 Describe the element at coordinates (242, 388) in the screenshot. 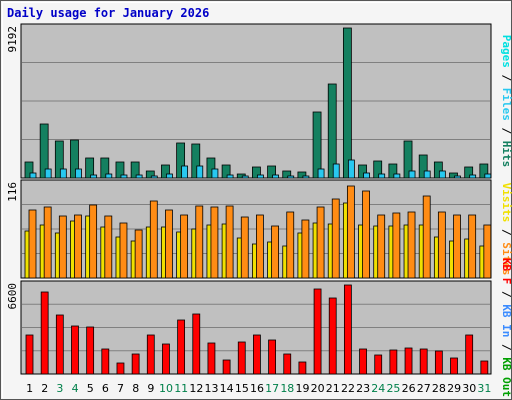

I see `x-tick-day-15: 15` at that location.